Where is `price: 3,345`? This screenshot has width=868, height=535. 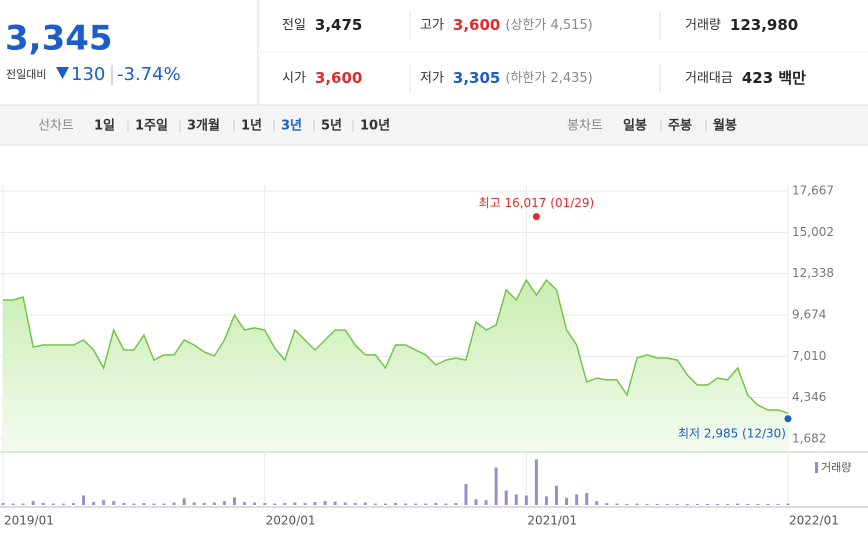 price: 3,345 is located at coordinates (59, 39).